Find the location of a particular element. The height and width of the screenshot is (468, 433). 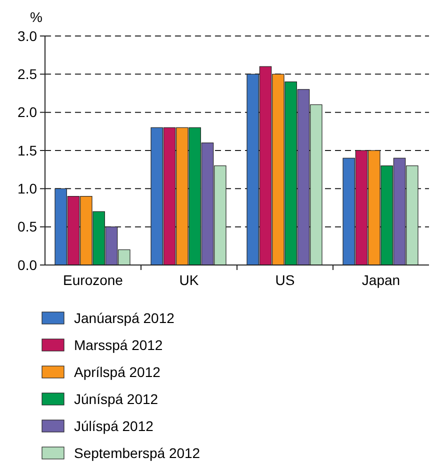

y-tick-label: 1.0 is located at coordinates (28, 188).